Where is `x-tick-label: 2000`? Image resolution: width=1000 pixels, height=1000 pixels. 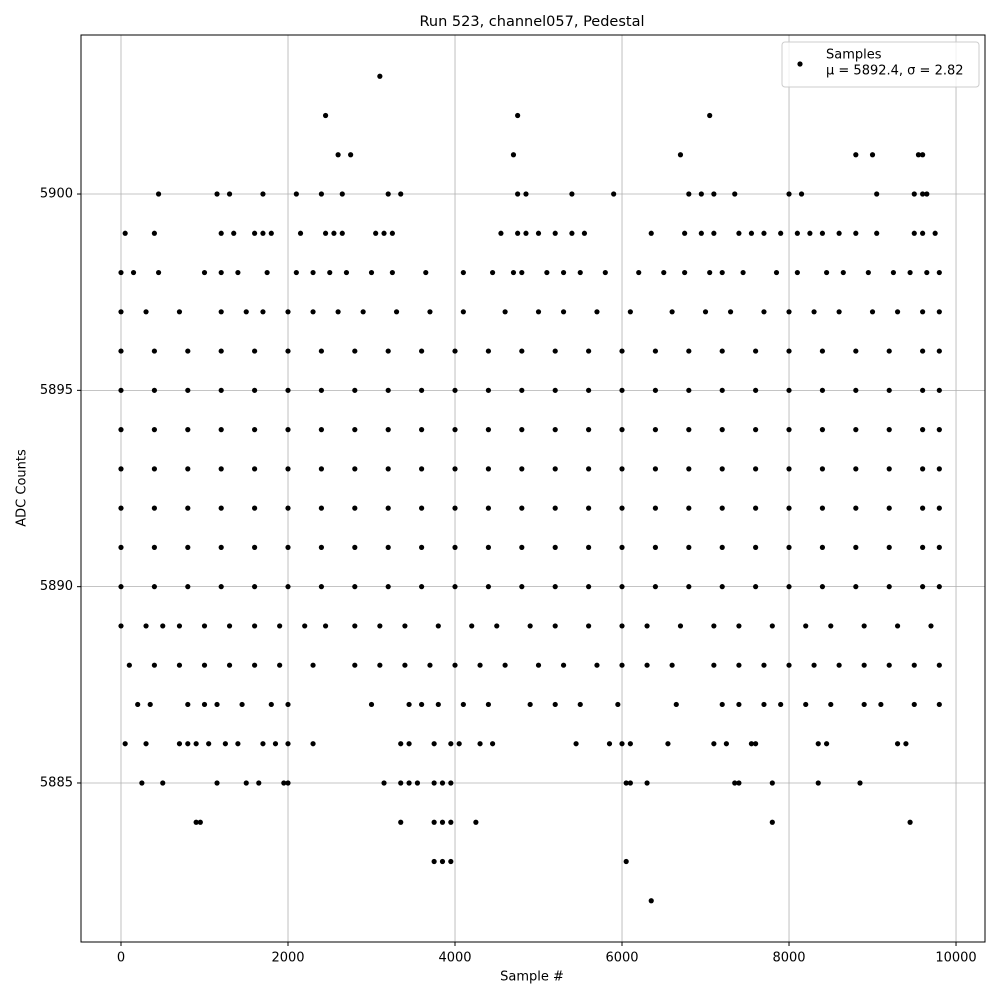
x-tick-label: 2000 is located at coordinates (287, 958).